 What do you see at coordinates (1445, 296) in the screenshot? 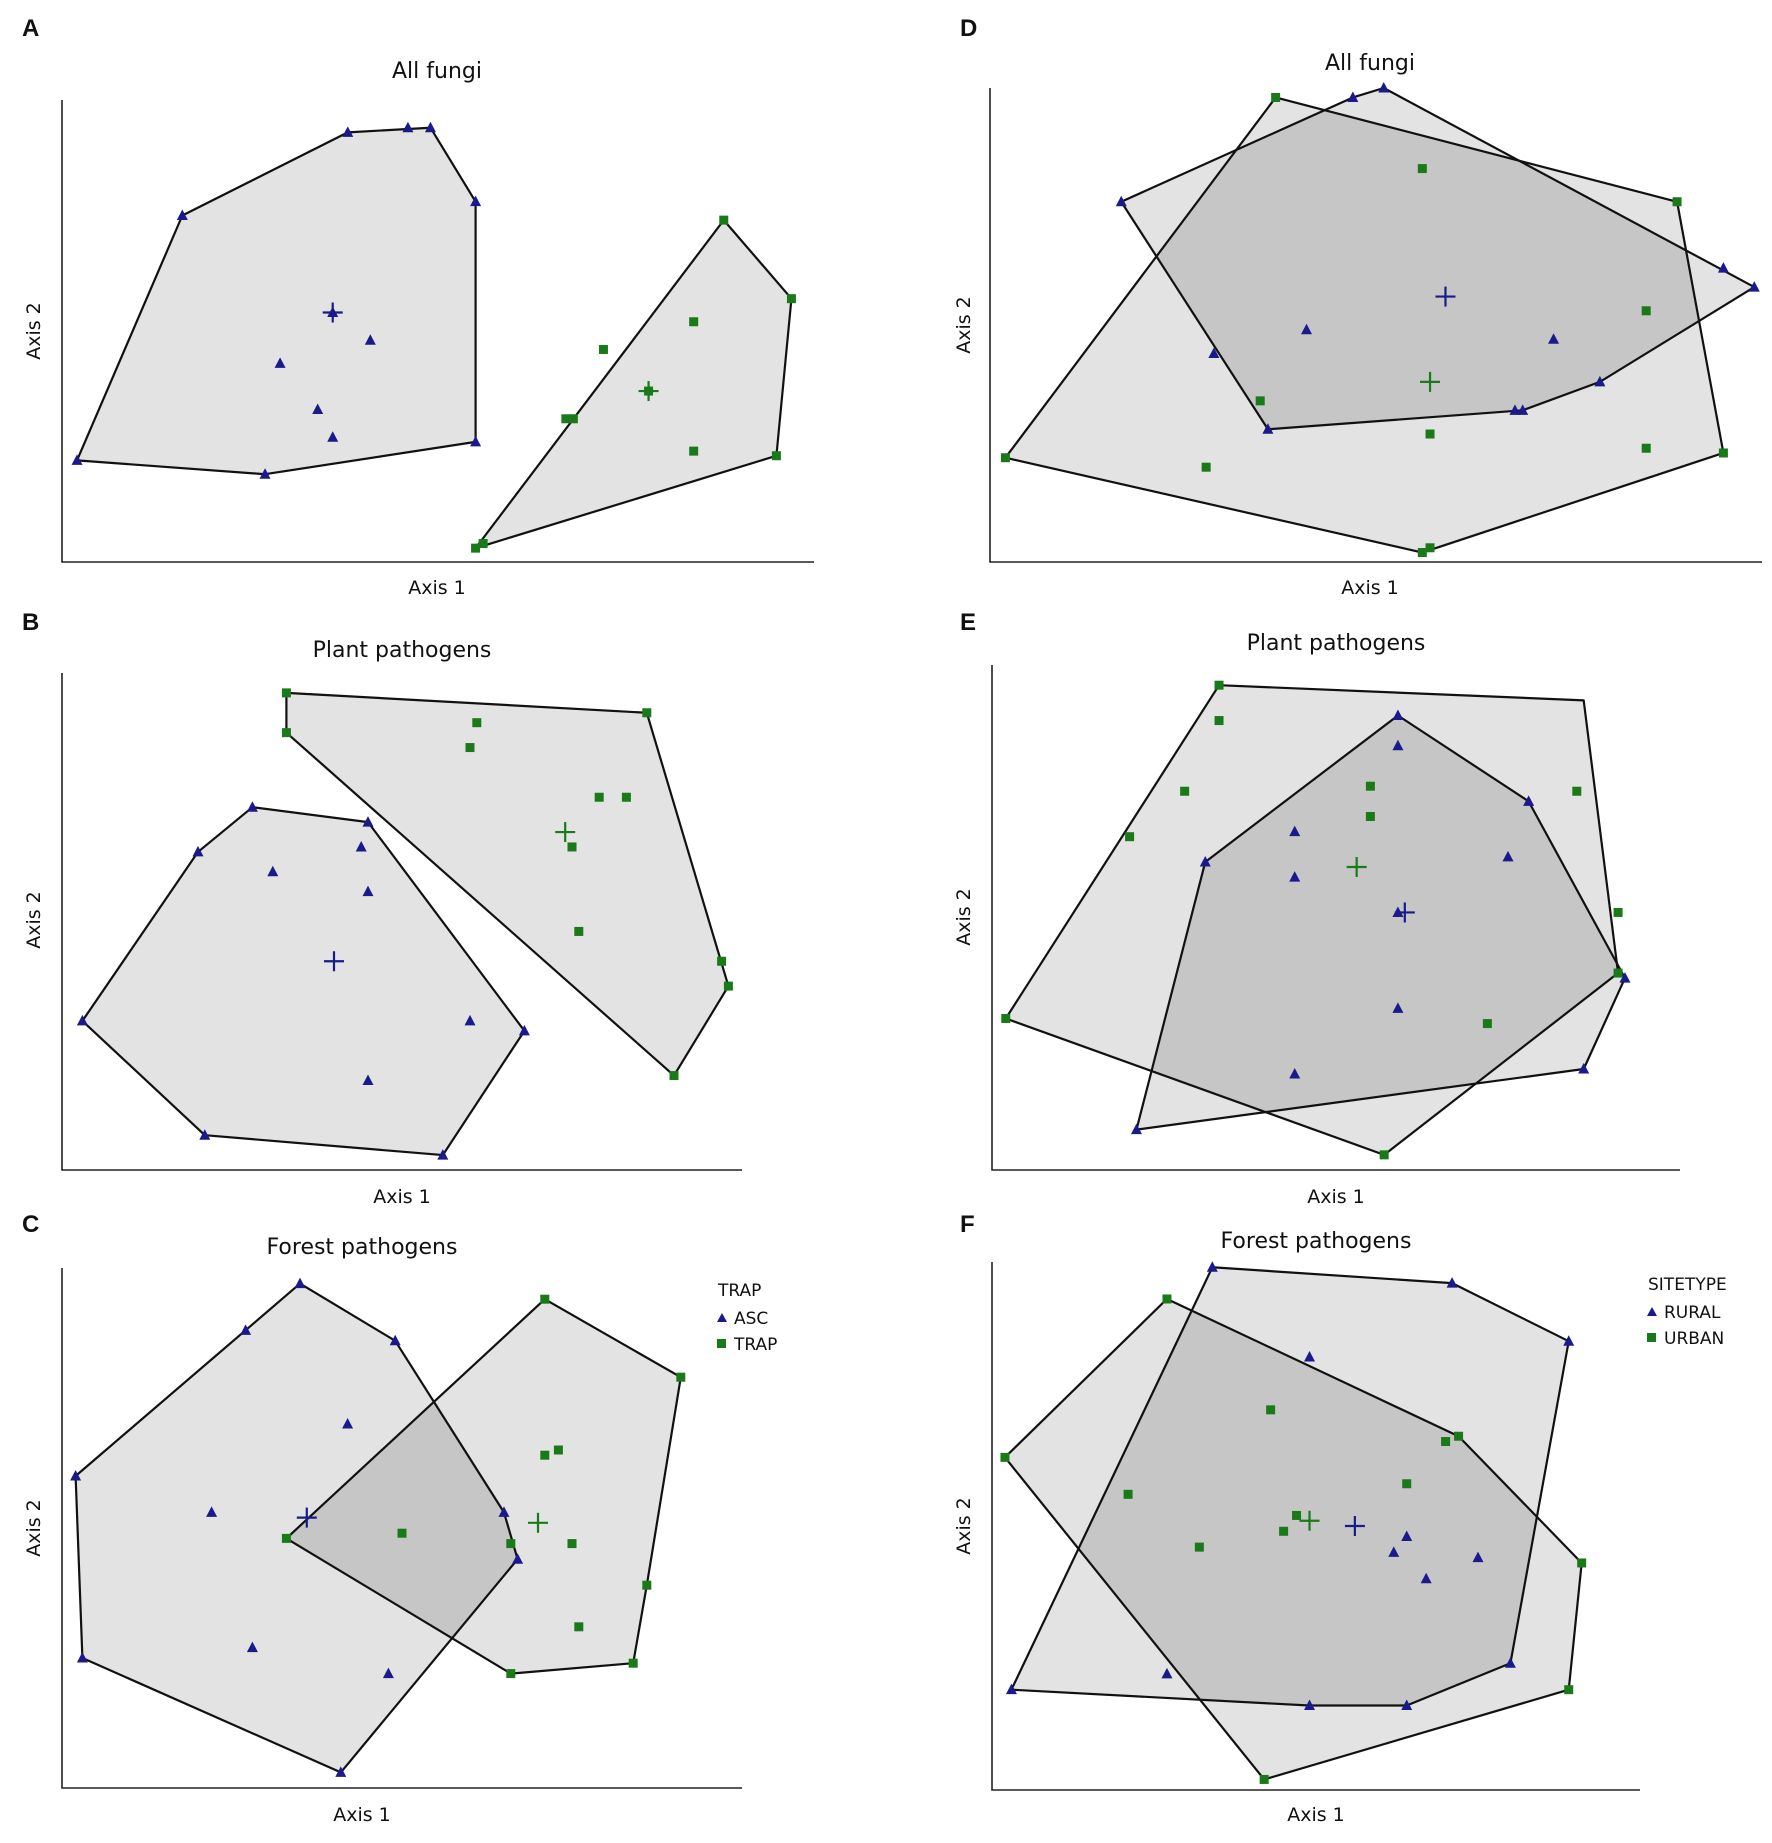
I see `centroid-rural` at bounding box center [1445, 296].